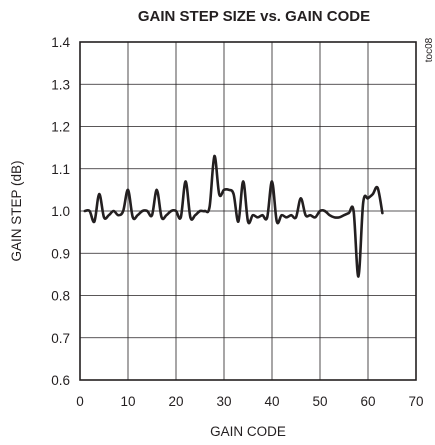  Describe the element at coordinates (415, 401) in the screenshot. I see `x-tick-label: 70` at that location.